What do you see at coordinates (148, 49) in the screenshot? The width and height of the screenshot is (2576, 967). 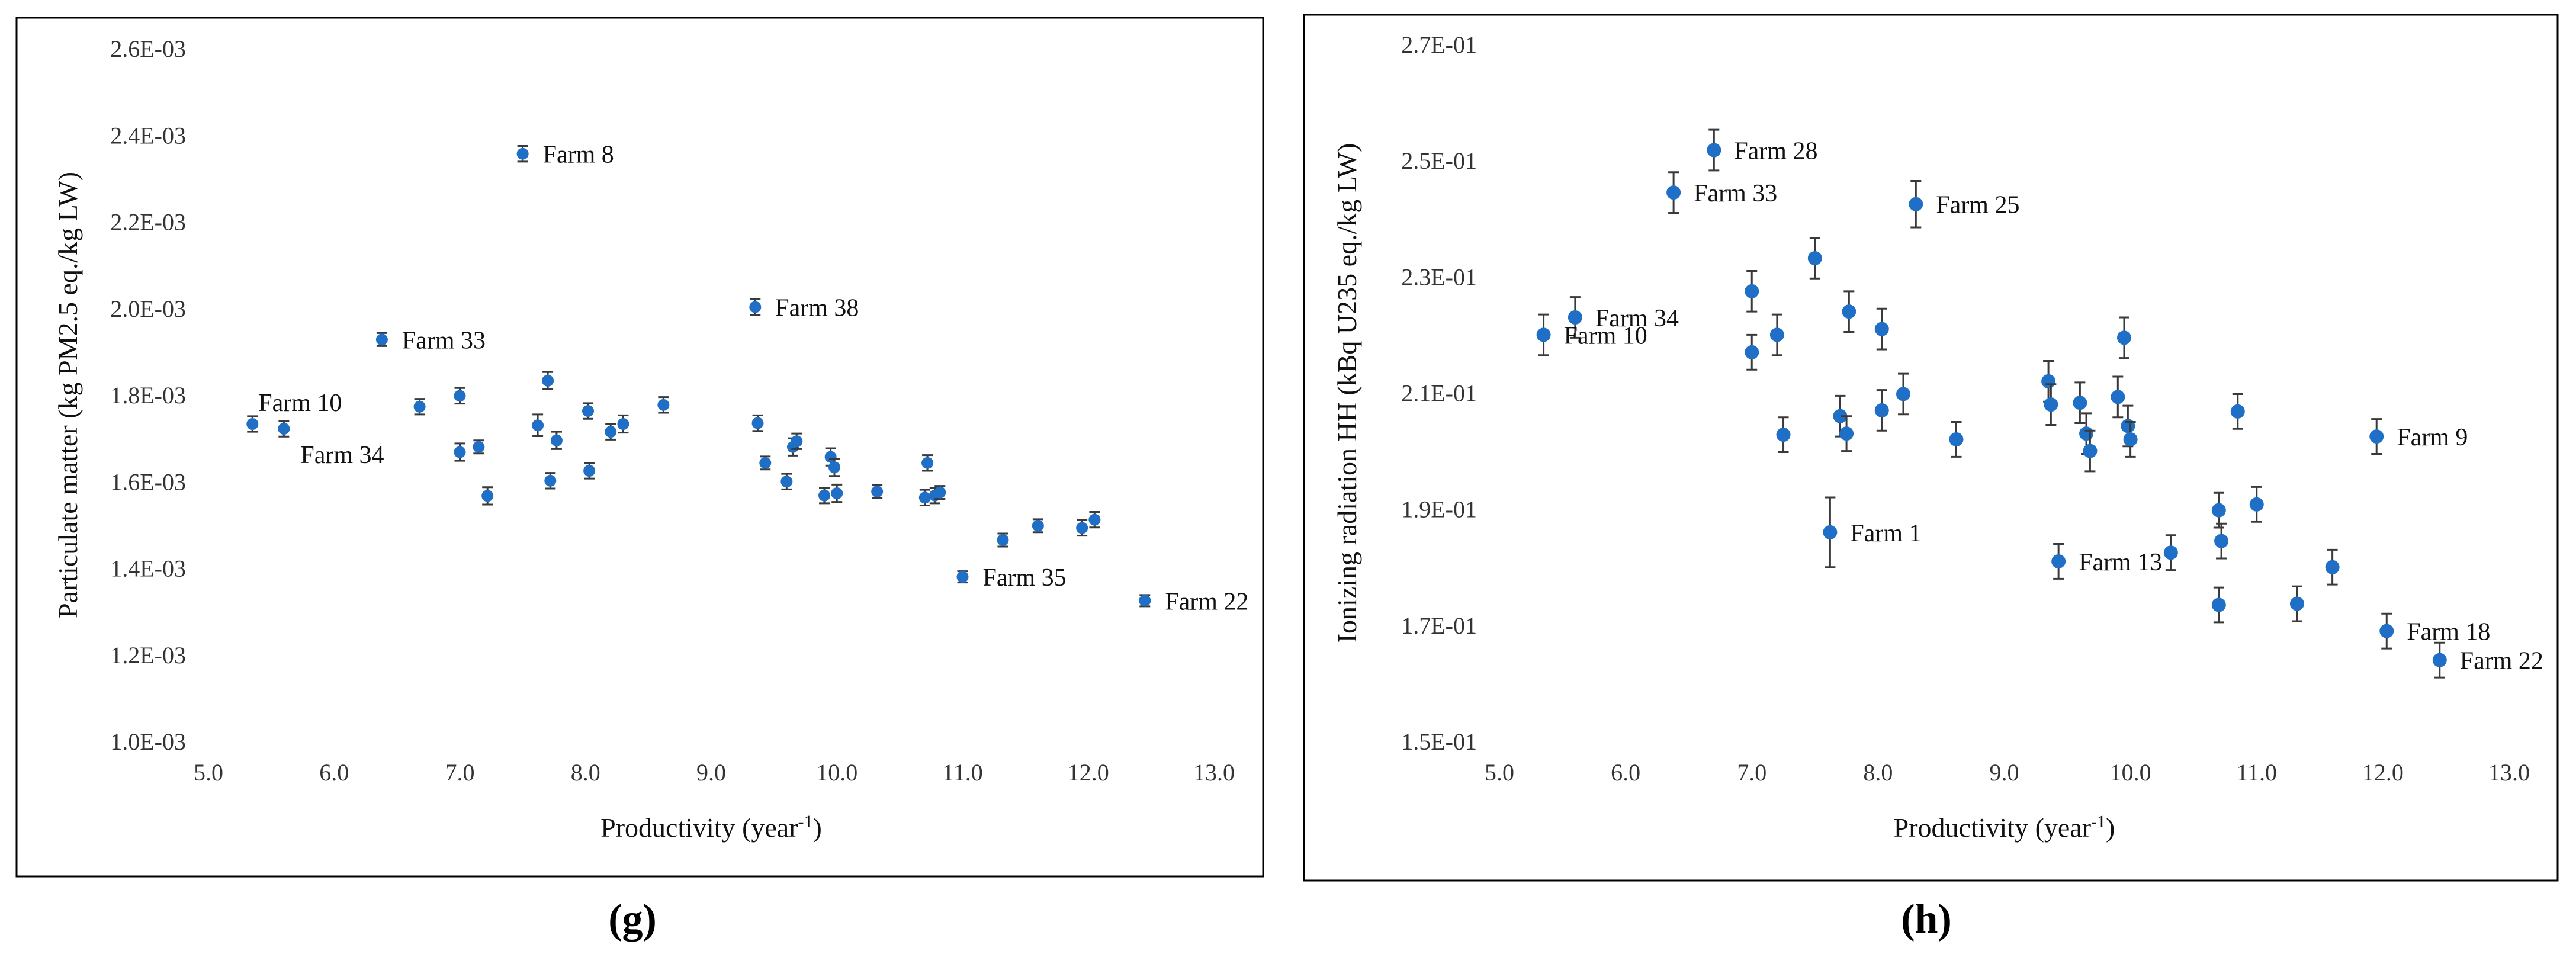 I see `y-tick-label: 2.6E-03` at bounding box center [148, 49].